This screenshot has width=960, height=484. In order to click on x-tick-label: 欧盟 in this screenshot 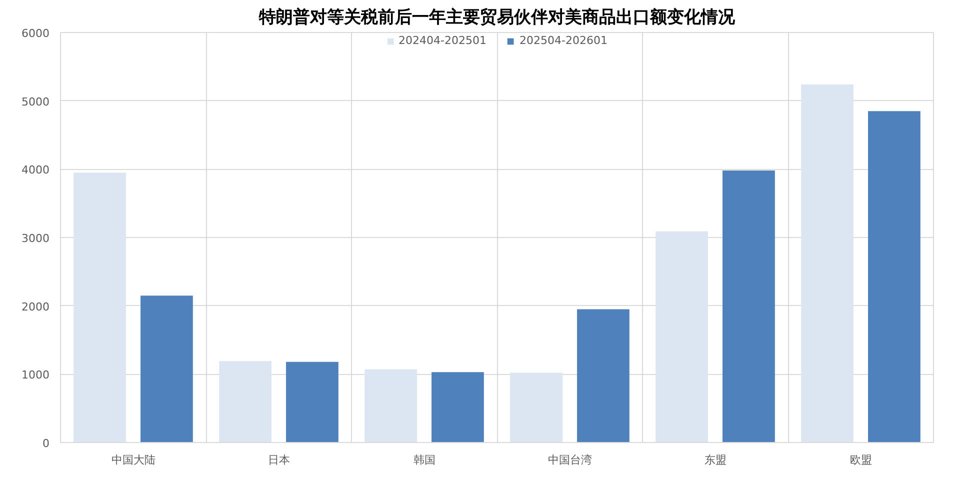, I will do `click(861, 460)`.